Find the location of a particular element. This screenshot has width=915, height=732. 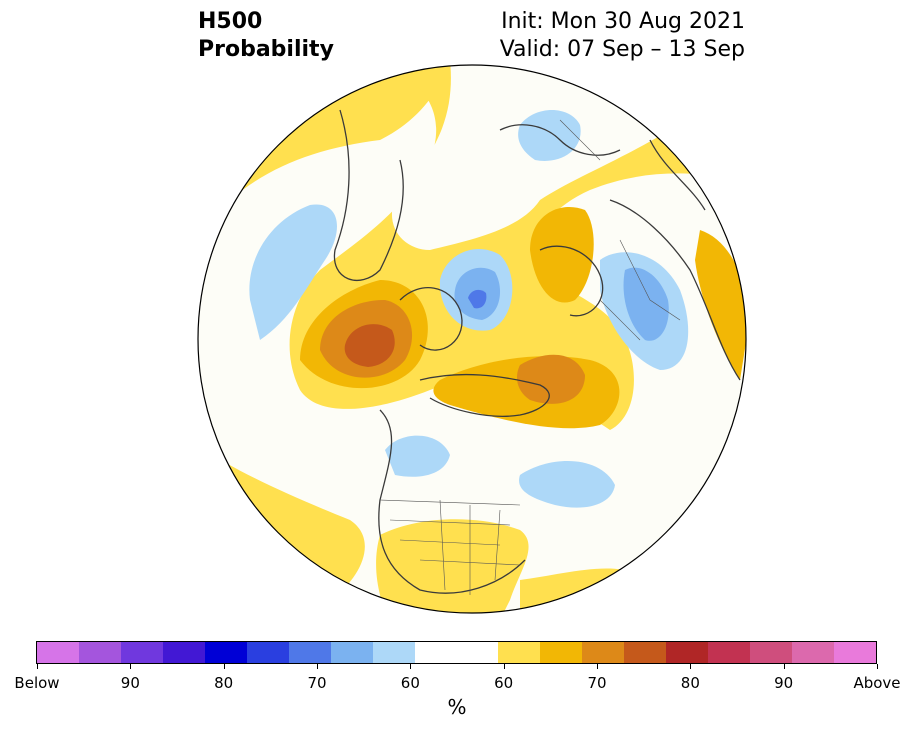

title-left: H500 Probability is located at coordinates (266, 36).